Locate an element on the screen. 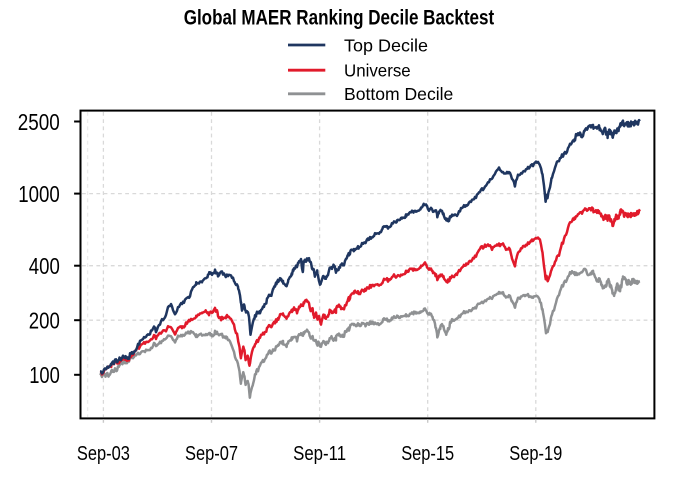 The width and height of the screenshot is (675, 478). svg-text: 200 is located at coordinates (44, 321).